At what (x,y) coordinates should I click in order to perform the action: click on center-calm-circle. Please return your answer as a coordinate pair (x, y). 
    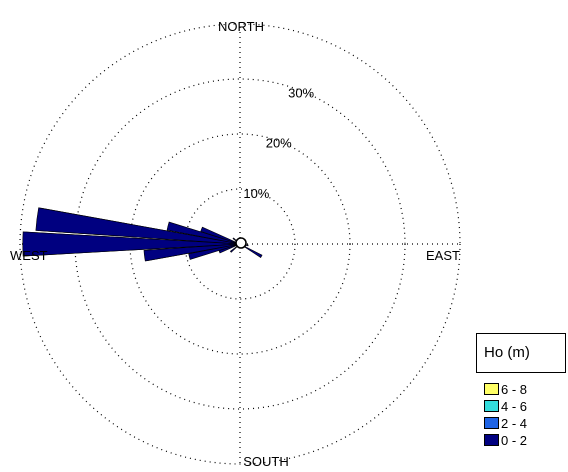
    Looking at the image, I should click on (241, 243).